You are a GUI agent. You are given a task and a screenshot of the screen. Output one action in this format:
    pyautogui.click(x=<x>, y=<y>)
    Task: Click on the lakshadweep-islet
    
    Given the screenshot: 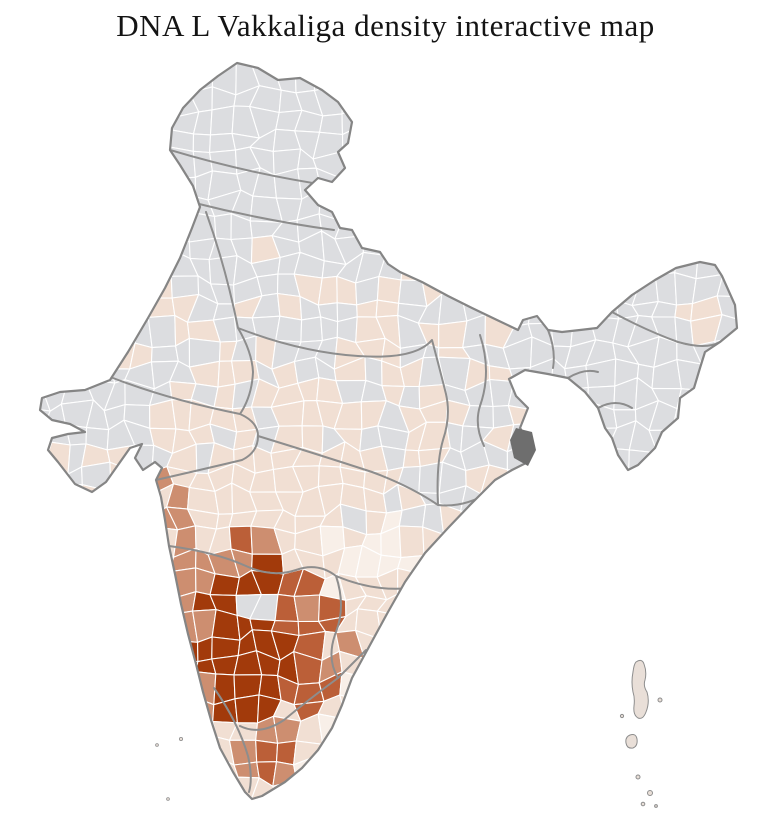 What is the action you would take?
    pyautogui.click(x=180, y=739)
    